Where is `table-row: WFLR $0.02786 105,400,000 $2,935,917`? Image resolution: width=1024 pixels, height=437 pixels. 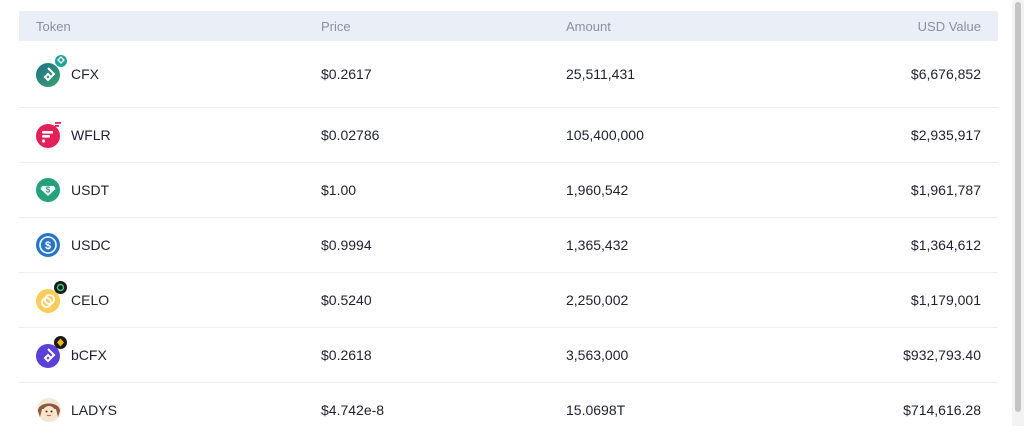 table-row: WFLR $0.02786 105,400,000 $2,935,917 is located at coordinates (508, 135).